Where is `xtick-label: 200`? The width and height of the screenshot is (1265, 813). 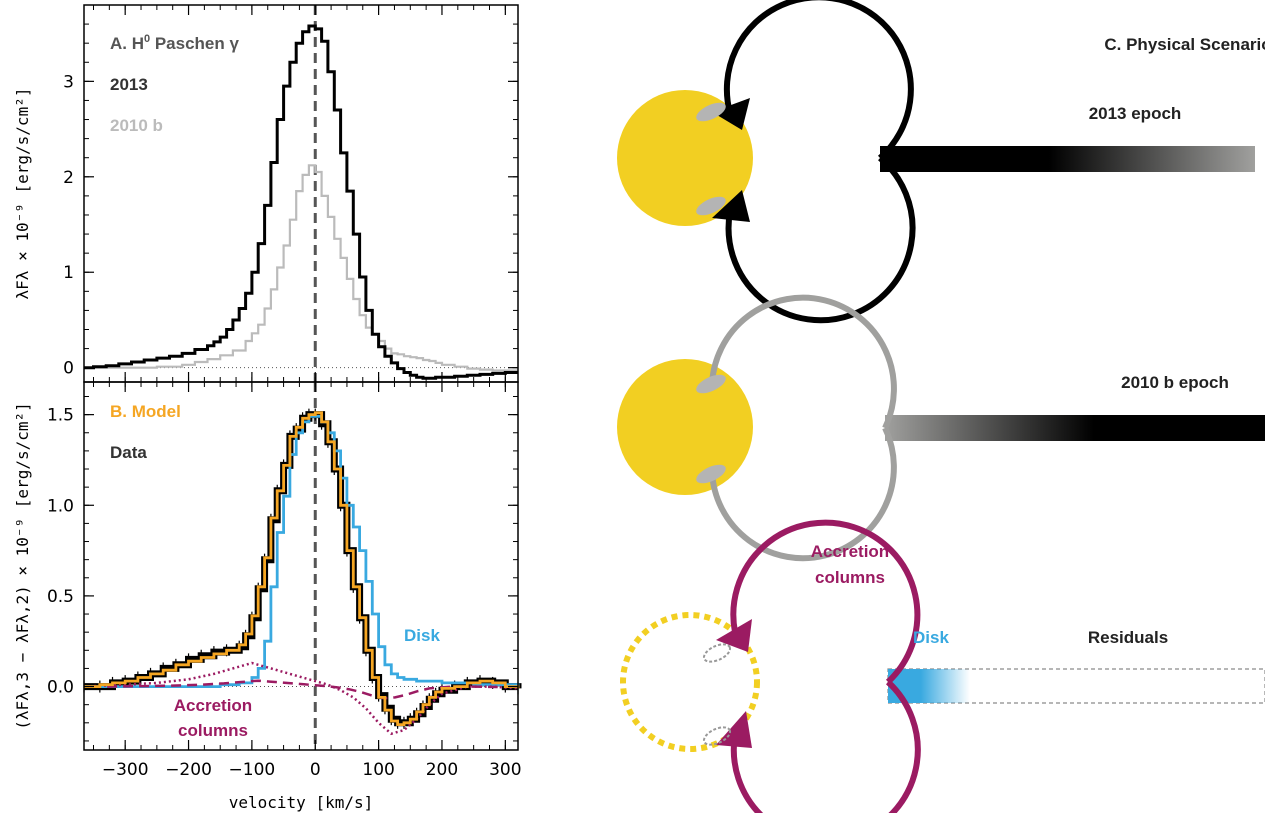
xtick-label: 200 is located at coordinates (442, 770).